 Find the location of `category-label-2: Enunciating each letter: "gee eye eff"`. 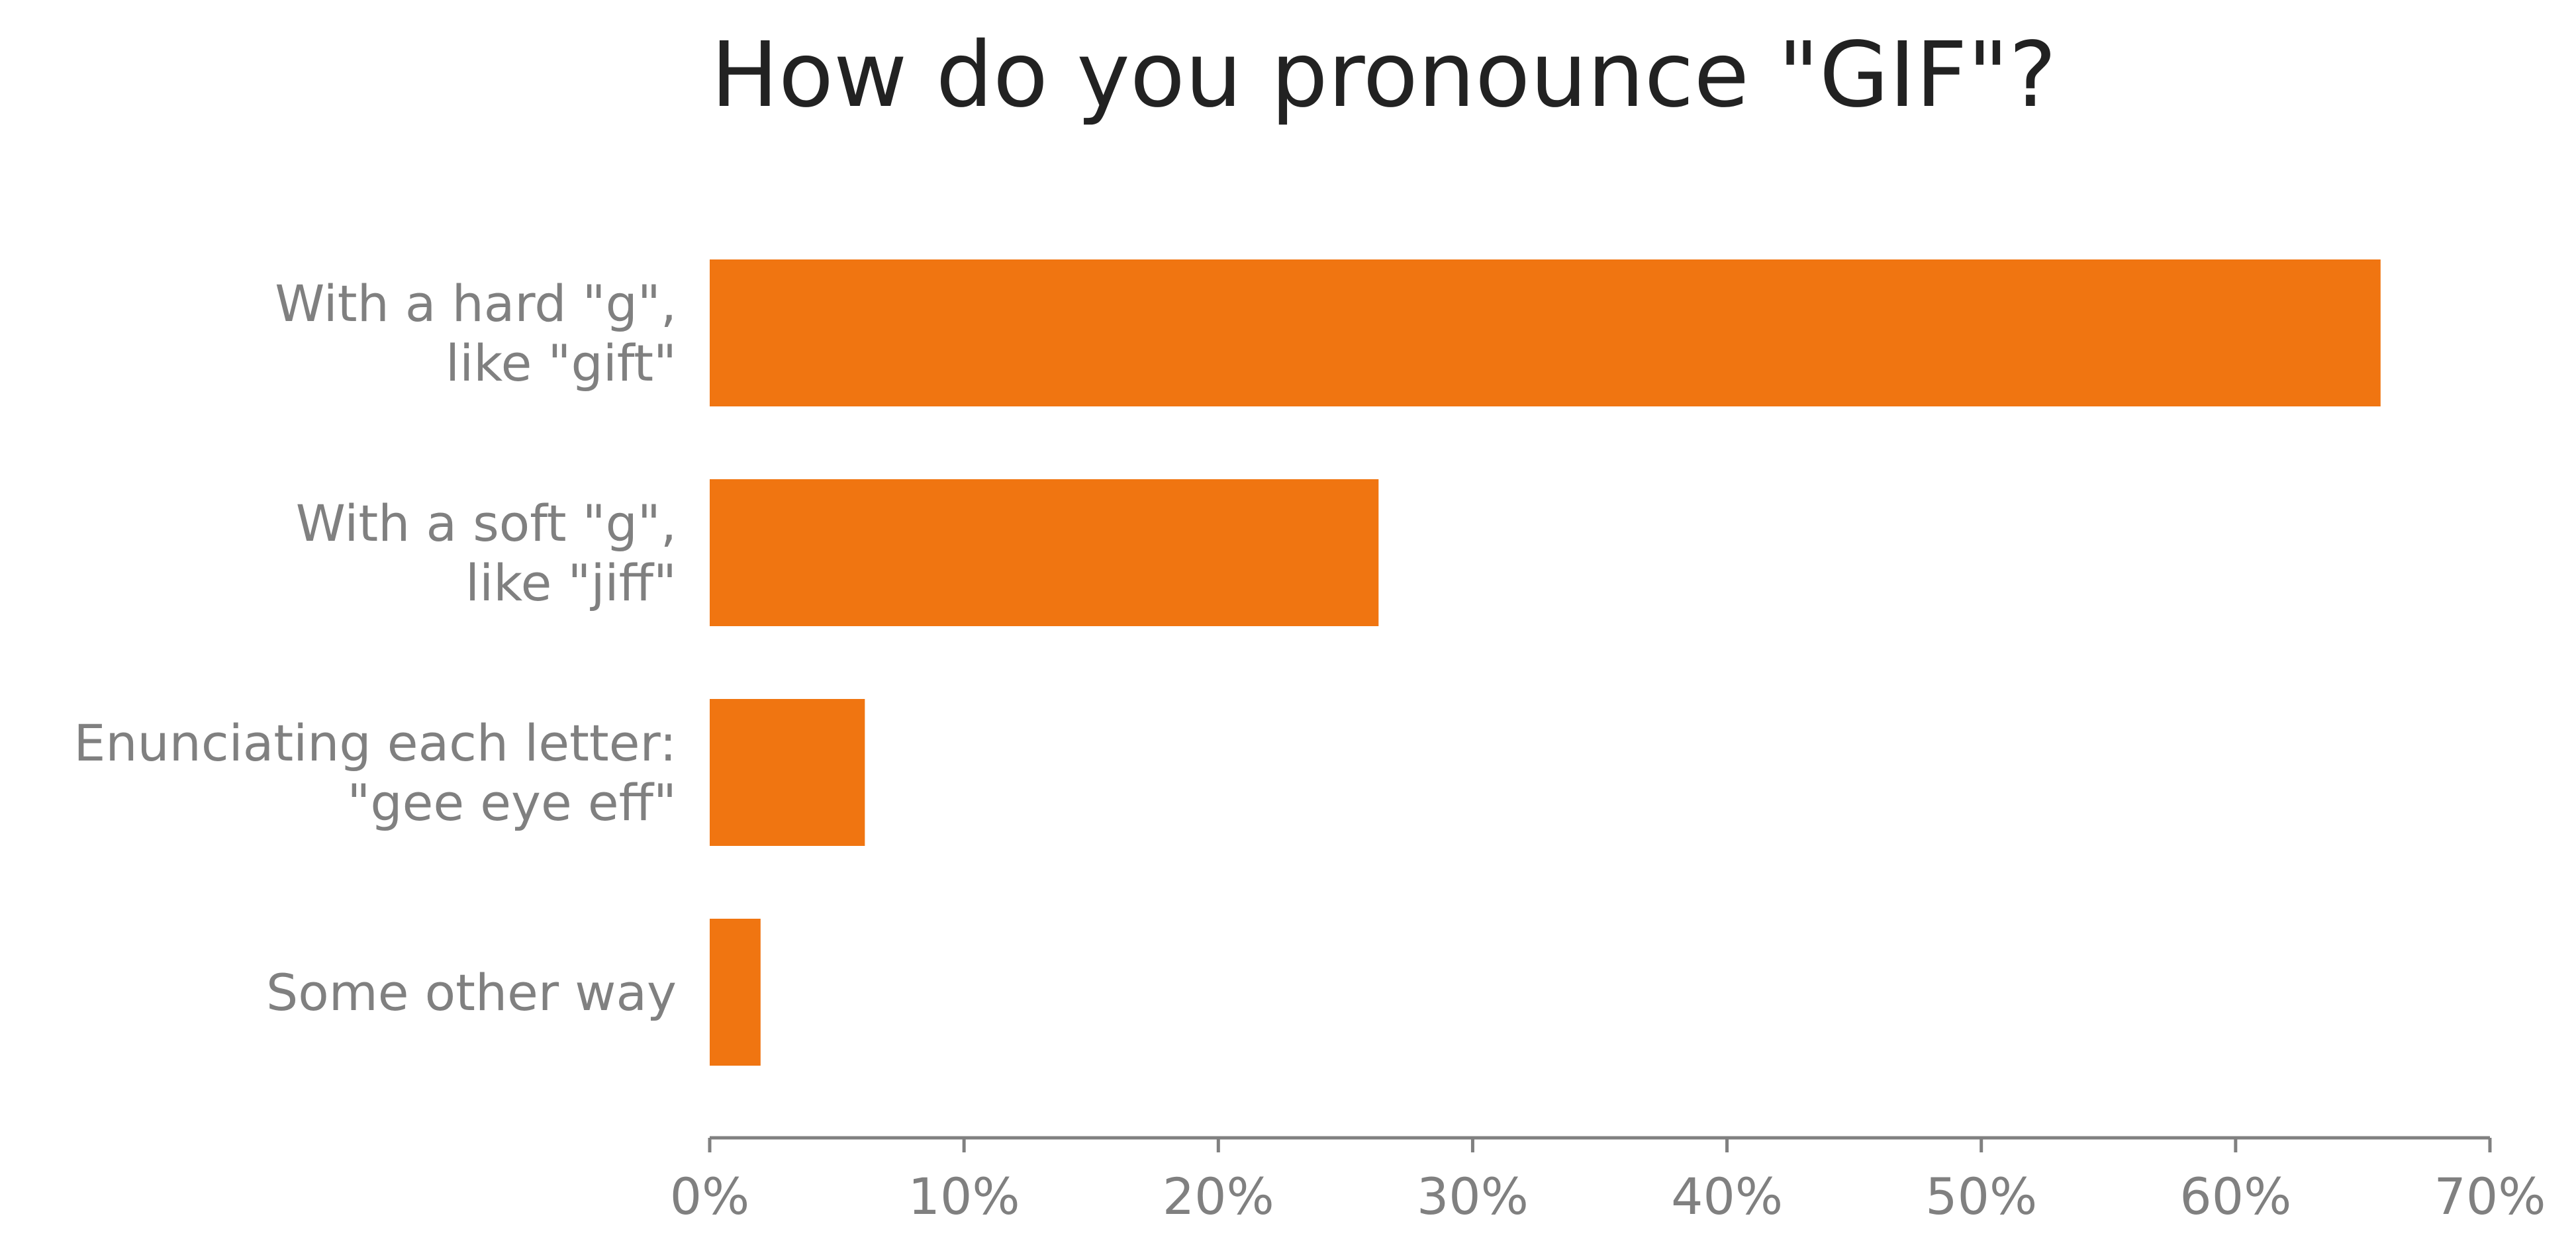

category-label-2: Enunciating each letter: "gee eye eff" is located at coordinates (375, 773).